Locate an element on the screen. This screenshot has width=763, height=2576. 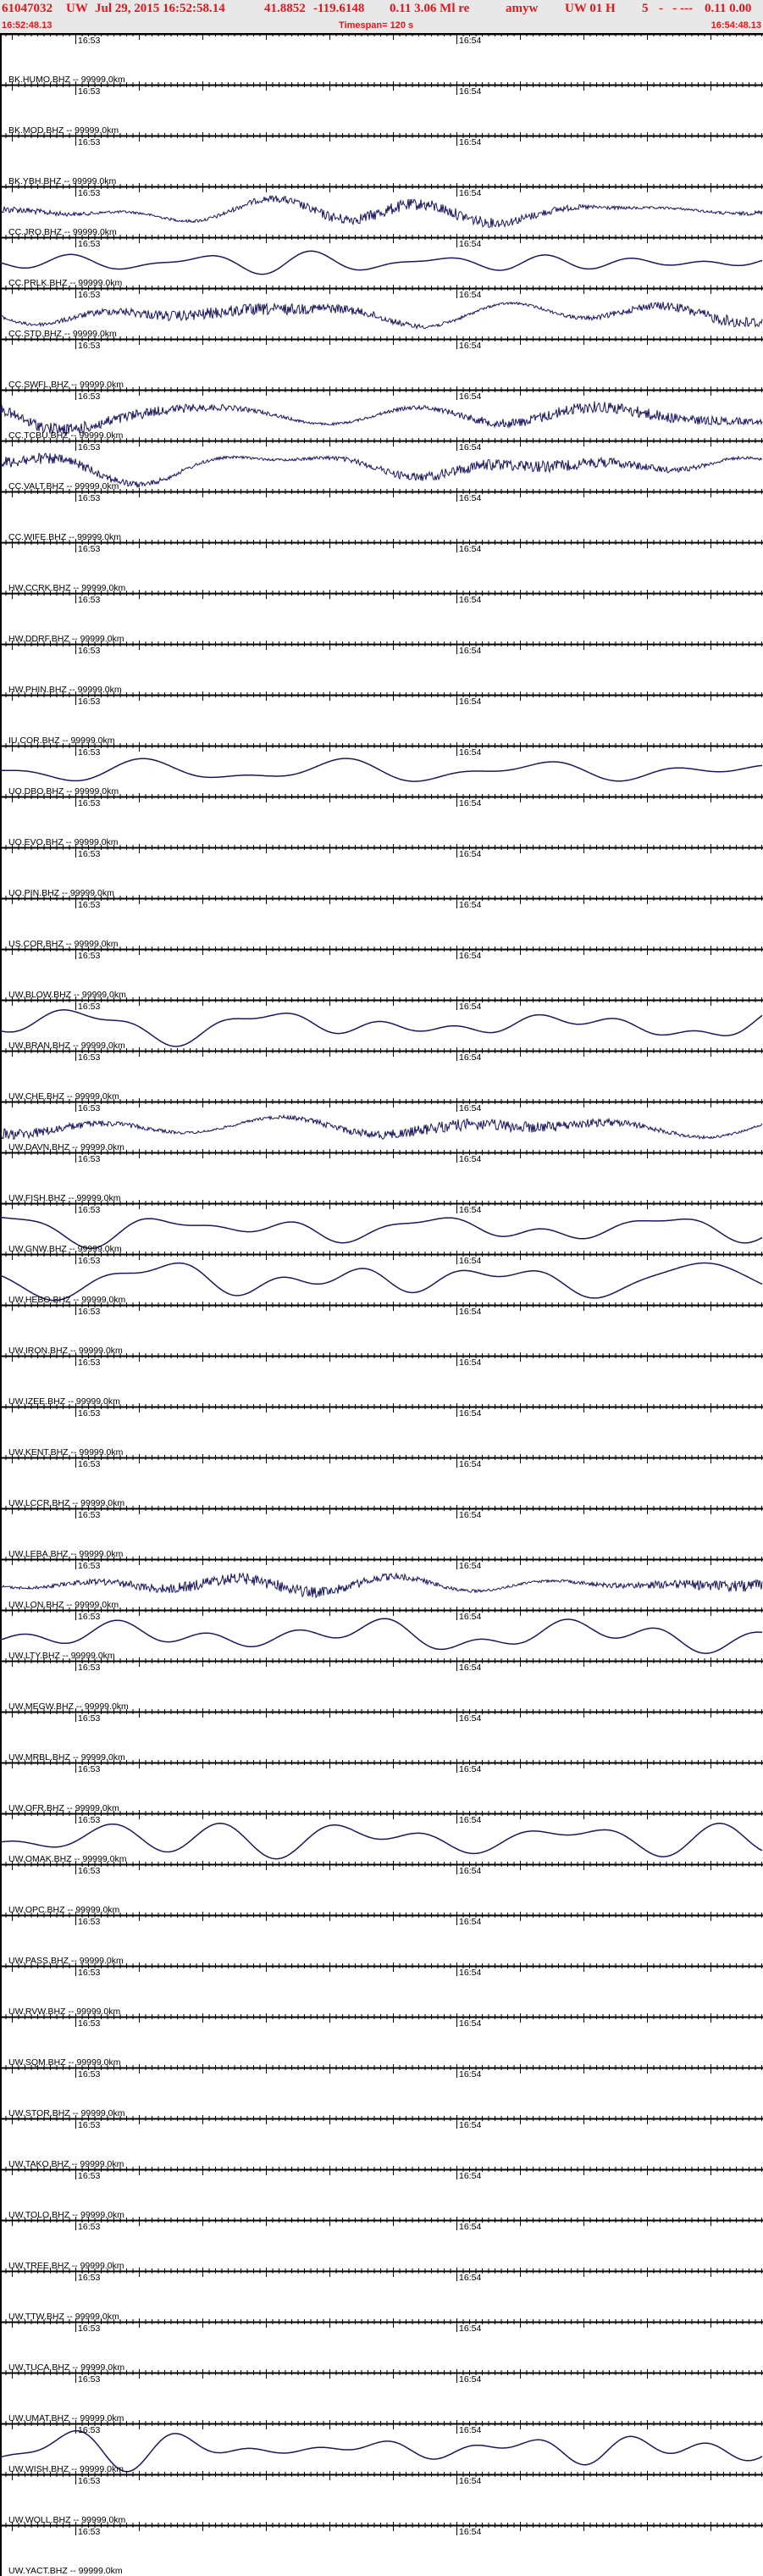
event-id: 61047032 is located at coordinates (27, 8).